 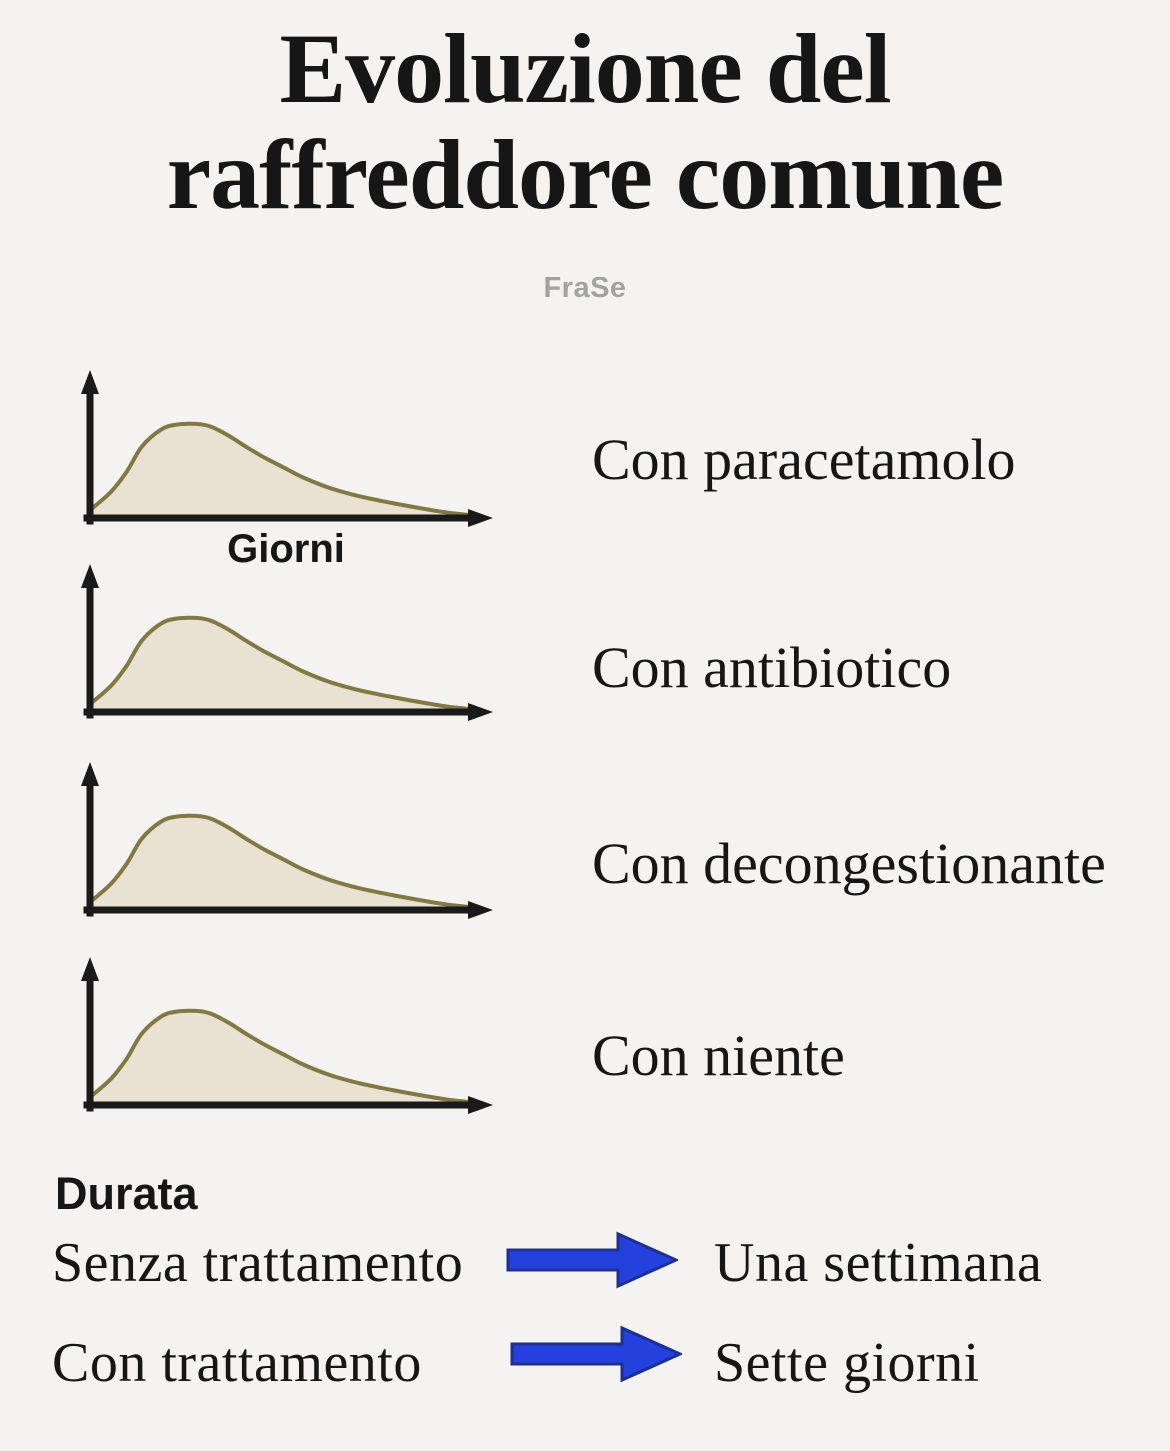 I want to click on treatment-label-paracetamolo: Con paracetamolo, so click(x=804, y=459).